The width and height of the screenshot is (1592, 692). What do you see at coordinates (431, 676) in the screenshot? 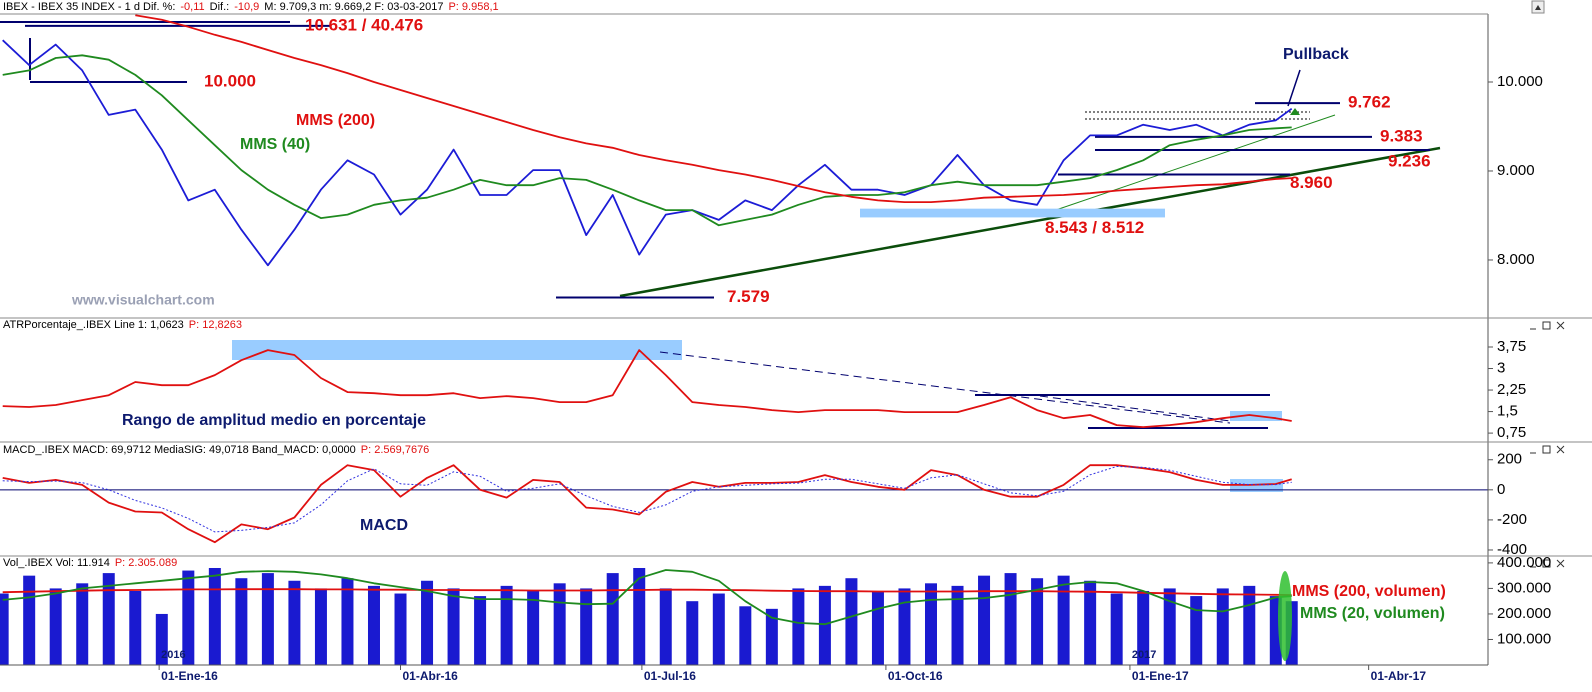
I see `x-tick-label: 01-Abr-16` at bounding box center [431, 676].